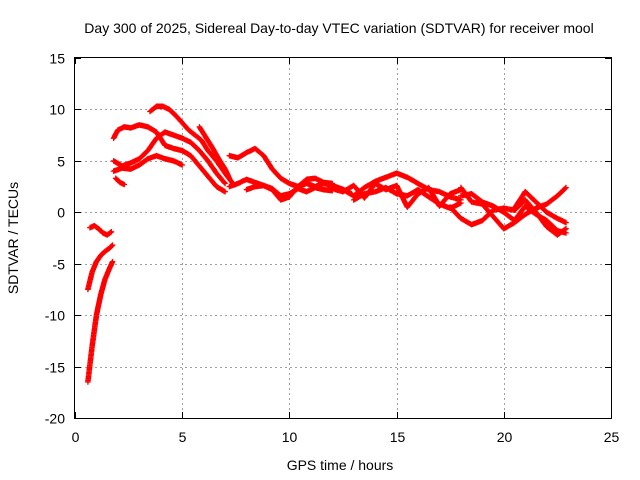 This screenshot has height=480, width=640. What do you see at coordinates (340, 465) in the screenshot?
I see `x-axis-label: GPS time / hours` at bounding box center [340, 465].